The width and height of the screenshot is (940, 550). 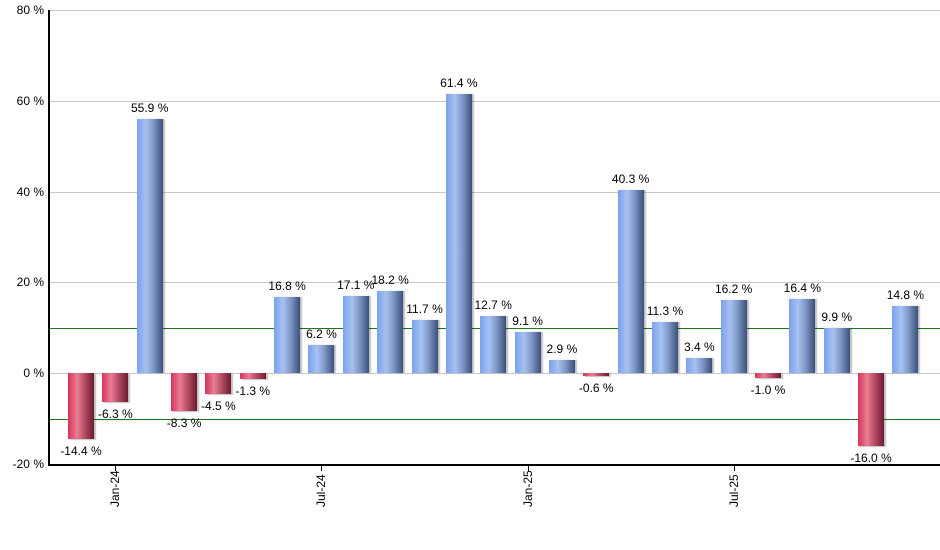 What do you see at coordinates (527, 320) in the screenshot?
I see `data-label: 9.1 %` at bounding box center [527, 320].